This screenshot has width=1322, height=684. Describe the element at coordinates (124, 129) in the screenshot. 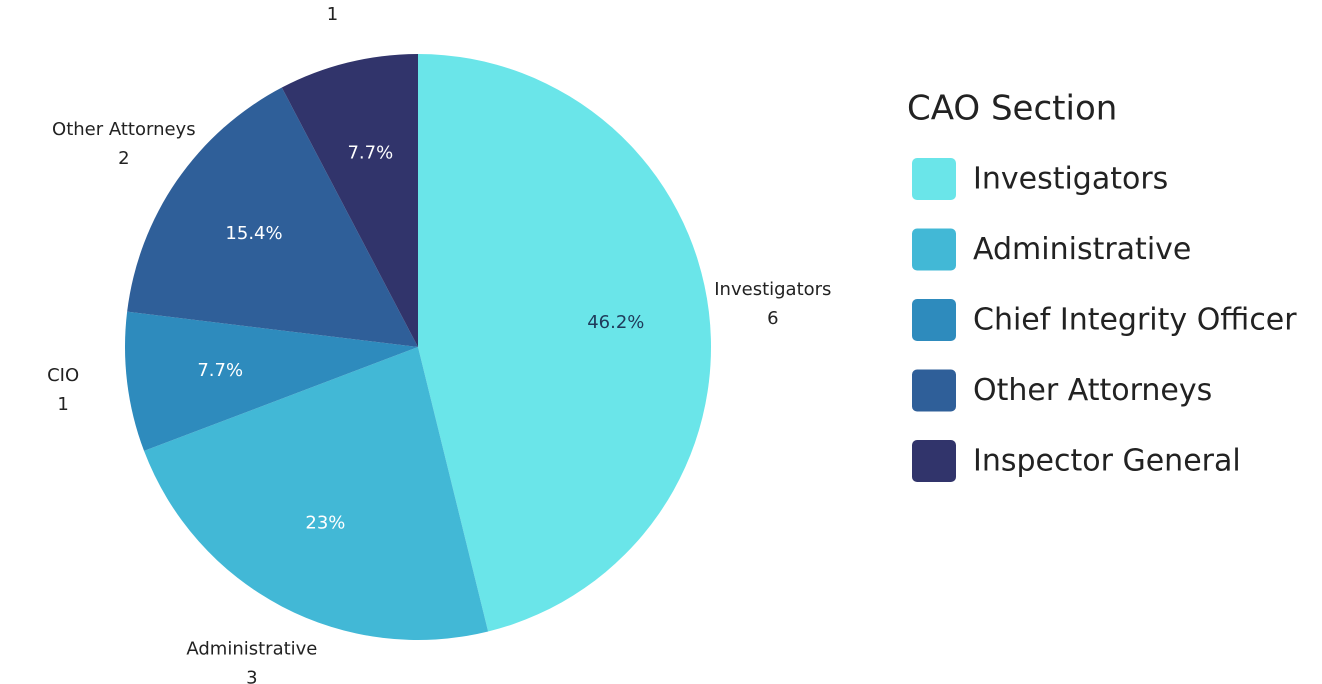

I see `slice-label: Other Attorneys` at that location.